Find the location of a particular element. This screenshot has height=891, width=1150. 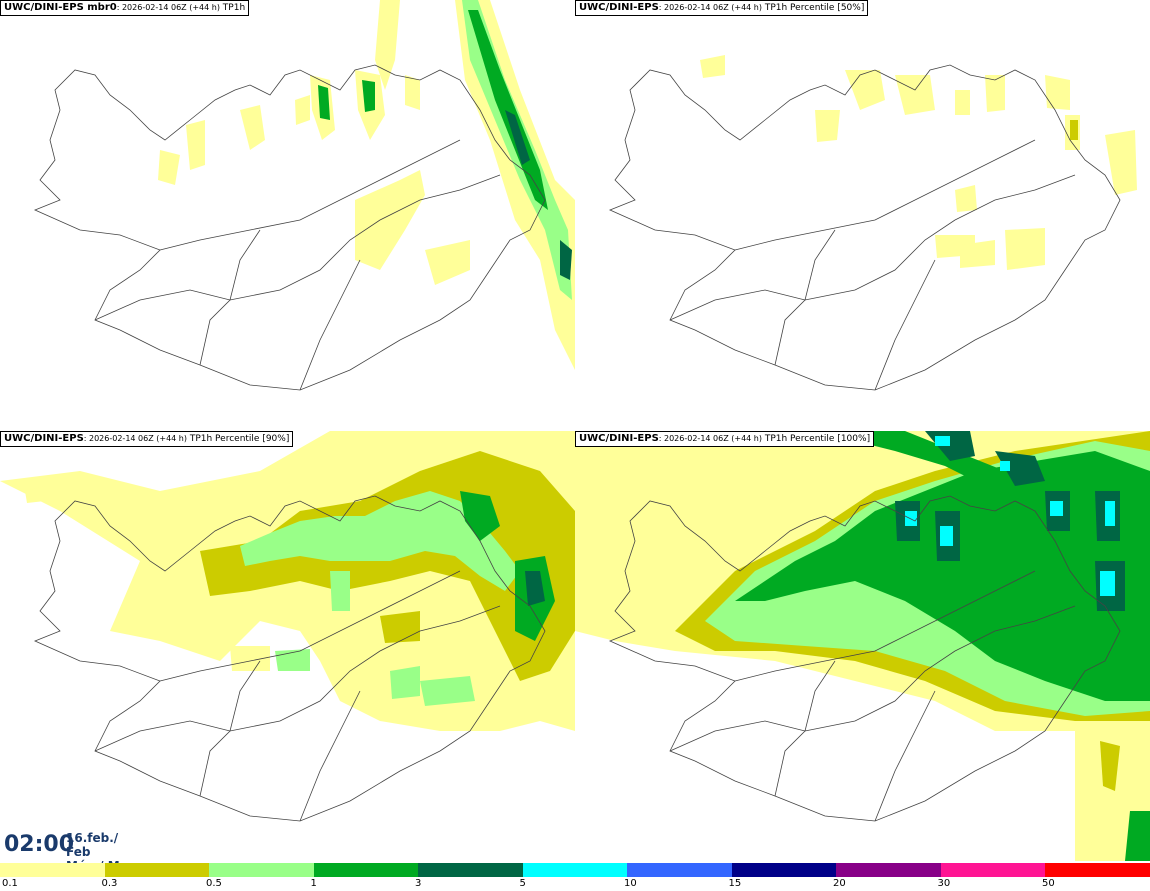

field-name: TP1h Percentile [100%] is located at coordinates (816, 439).